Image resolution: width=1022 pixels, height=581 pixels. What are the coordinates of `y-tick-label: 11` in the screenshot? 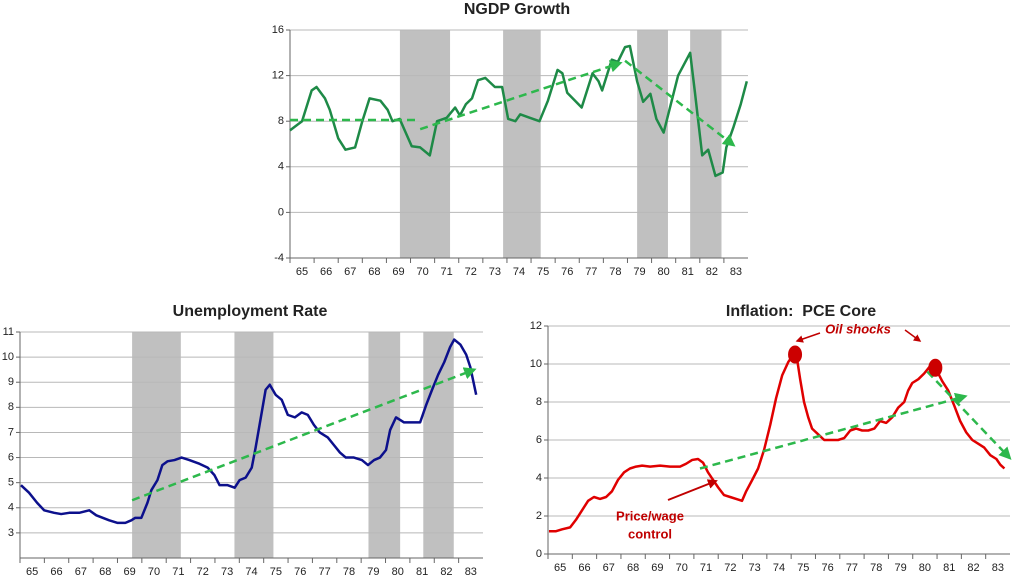 It's located at (8, 332).